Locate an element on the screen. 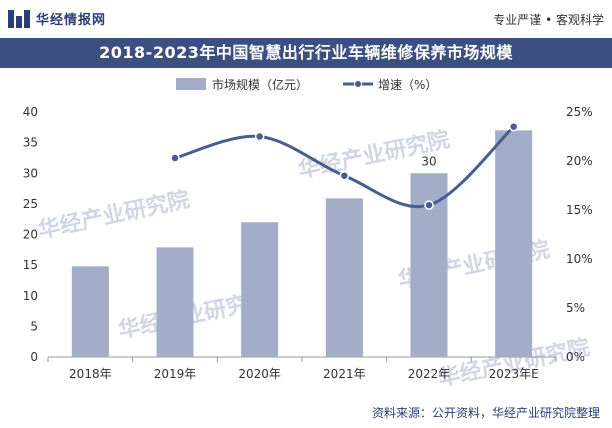 This screenshot has width=612, height=428. legend-swatch-bar is located at coordinates (191, 84).